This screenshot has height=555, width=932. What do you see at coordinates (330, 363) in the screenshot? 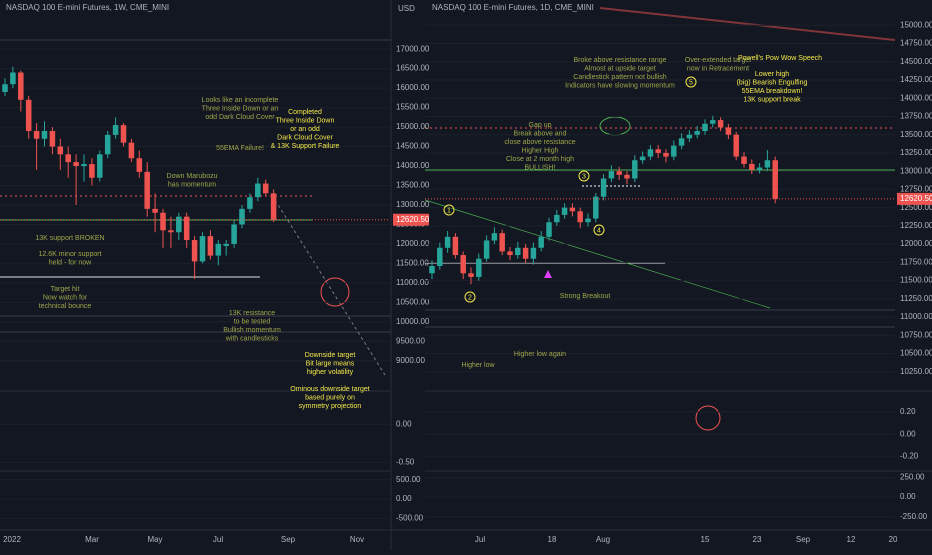
I see `annotation: Bit large means` at bounding box center [330, 363].